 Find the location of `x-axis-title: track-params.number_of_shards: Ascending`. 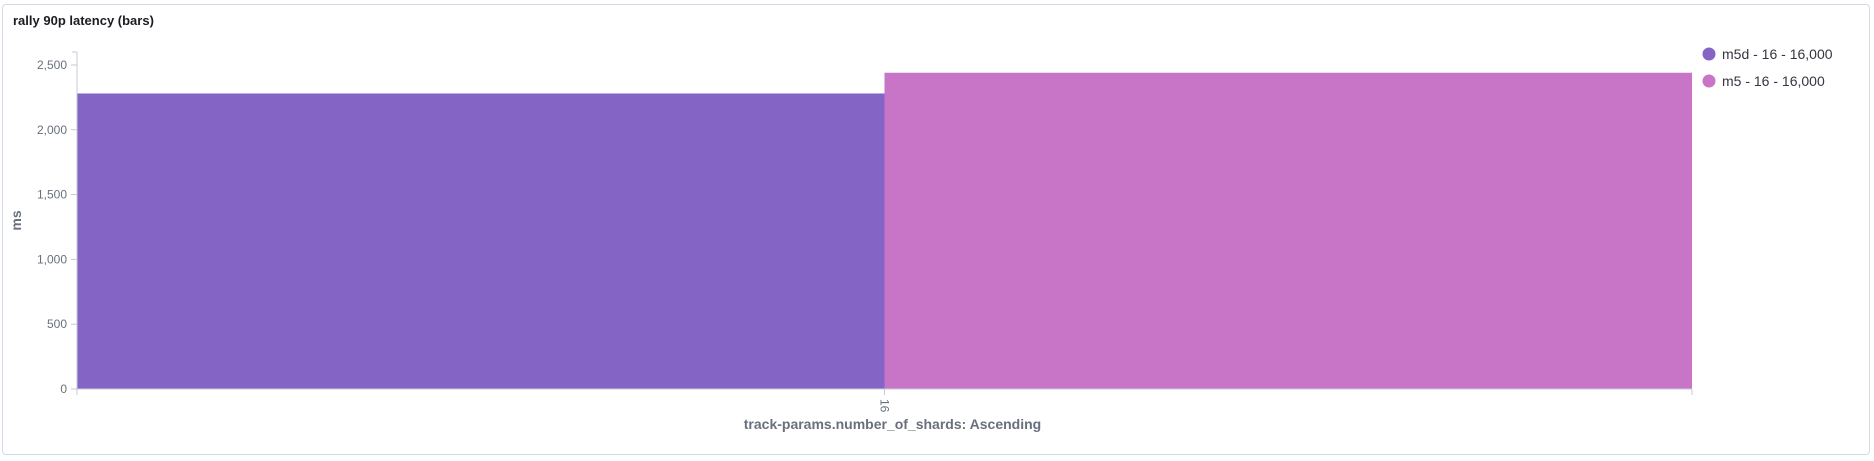

x-axis-title: track-params.number_of_shards: Ascending is located at coordinates (892, 424).